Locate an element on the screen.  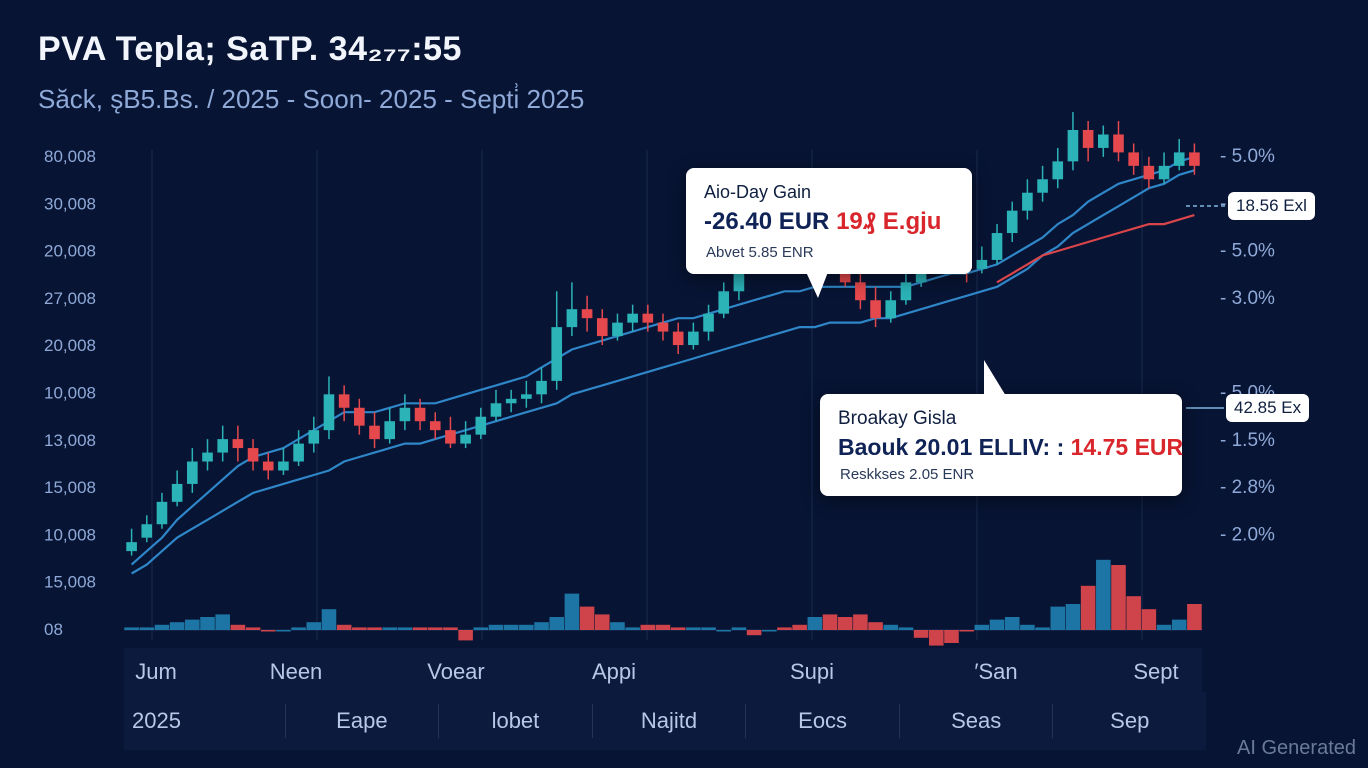
gain-callout-title: Aio-Day Gain is located at coordinates (758, 192).